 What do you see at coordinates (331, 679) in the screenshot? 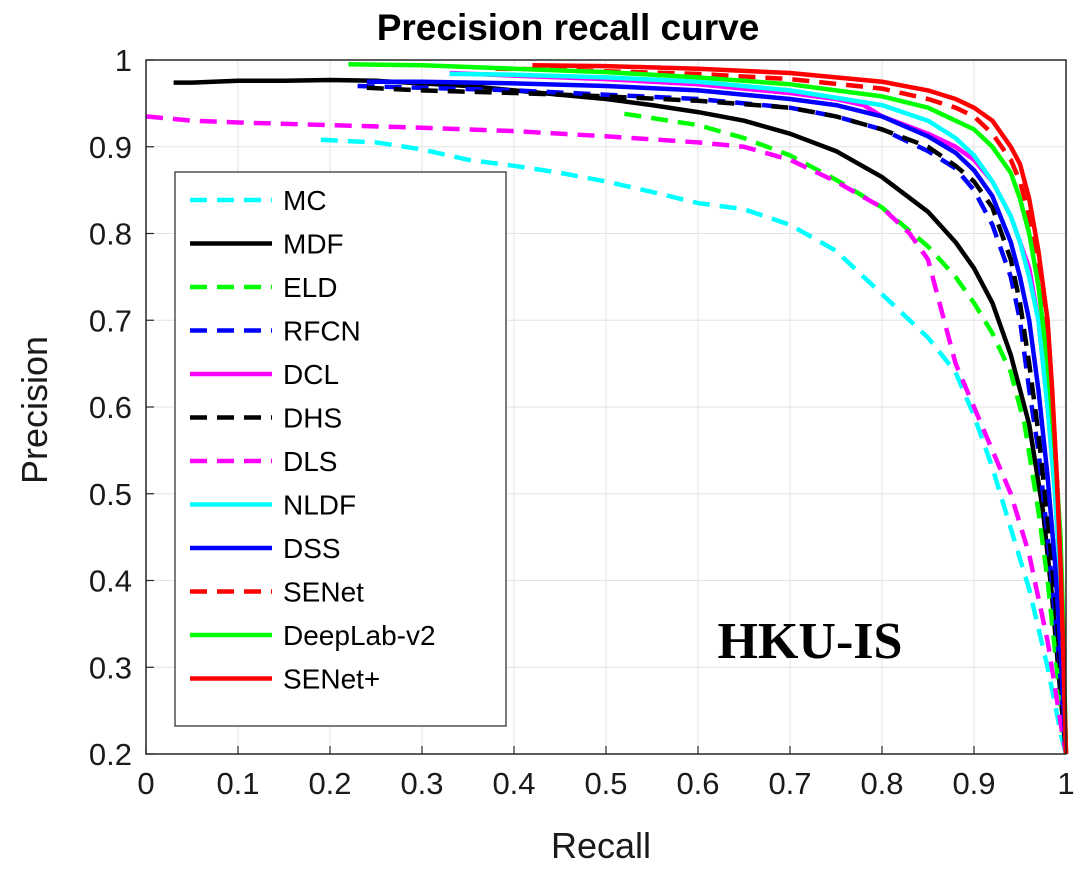
I see `legend-label-senet: SENet+` at bounding box center [331, 679].